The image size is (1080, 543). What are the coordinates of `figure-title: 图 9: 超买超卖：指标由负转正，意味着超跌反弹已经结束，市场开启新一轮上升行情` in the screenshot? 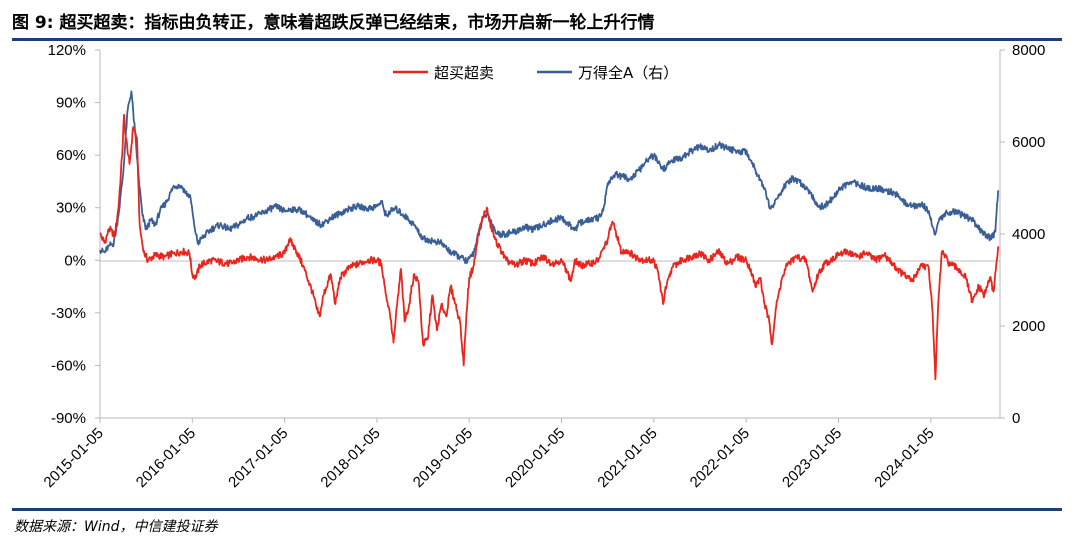 It's located at (333, 23).